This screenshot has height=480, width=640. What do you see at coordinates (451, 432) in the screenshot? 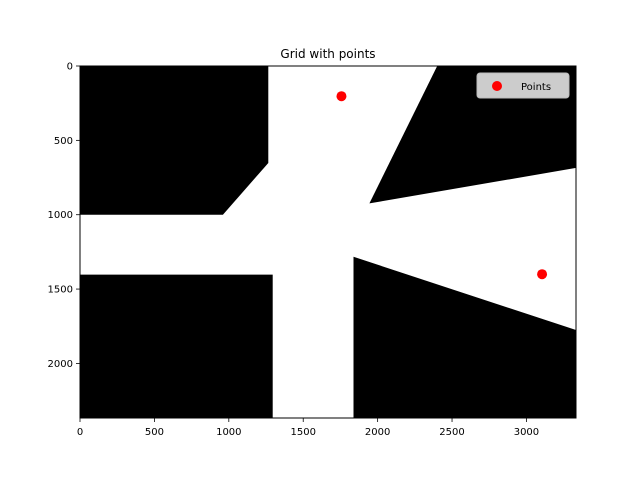
I see `x-tick-label: 2500` at bounding box center [451, 432].